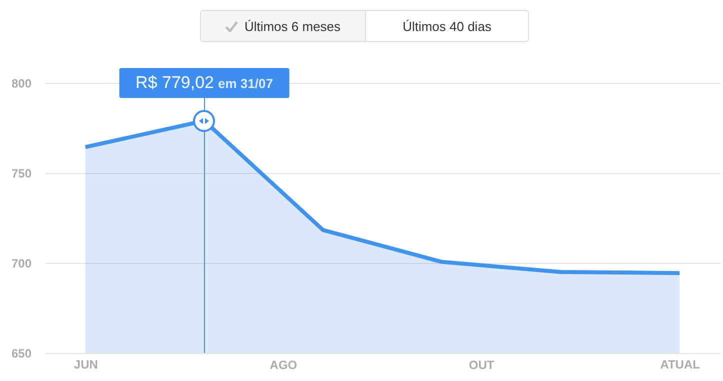  What do you see at coordinates (86, 365) in the screenshot?
I see `x-tick-label: JUN` at bounding box center [86, 365].